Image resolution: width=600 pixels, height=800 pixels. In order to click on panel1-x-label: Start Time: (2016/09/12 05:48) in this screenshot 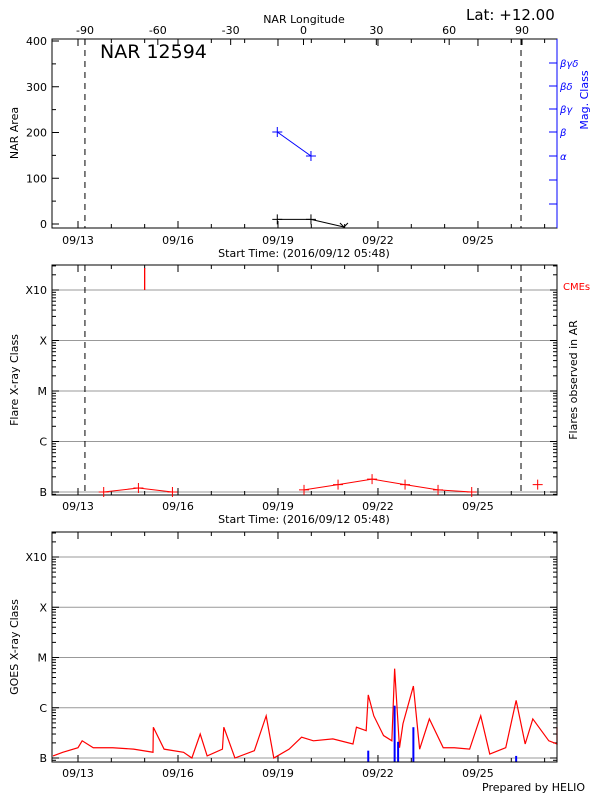, I will do `click(304, 253)`.